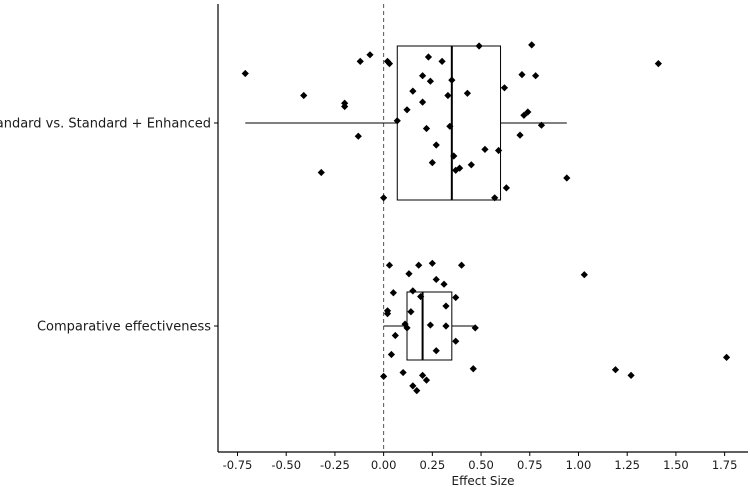  I want to click on x-tick-label: 1.25, so click(627, 465).